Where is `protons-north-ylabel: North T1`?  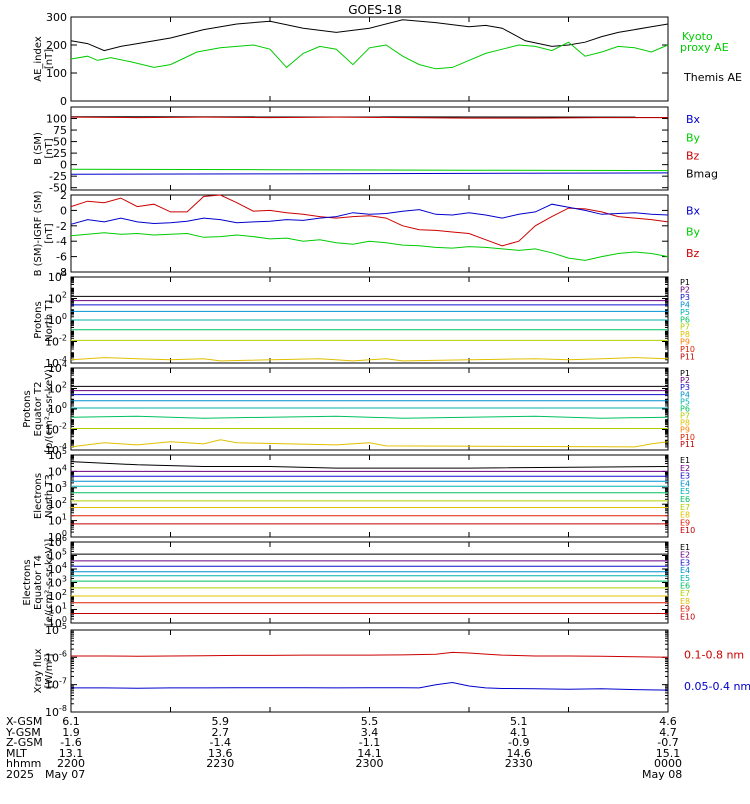
protons-north-ylabel: North T1 is located at coordinates (49, 320).